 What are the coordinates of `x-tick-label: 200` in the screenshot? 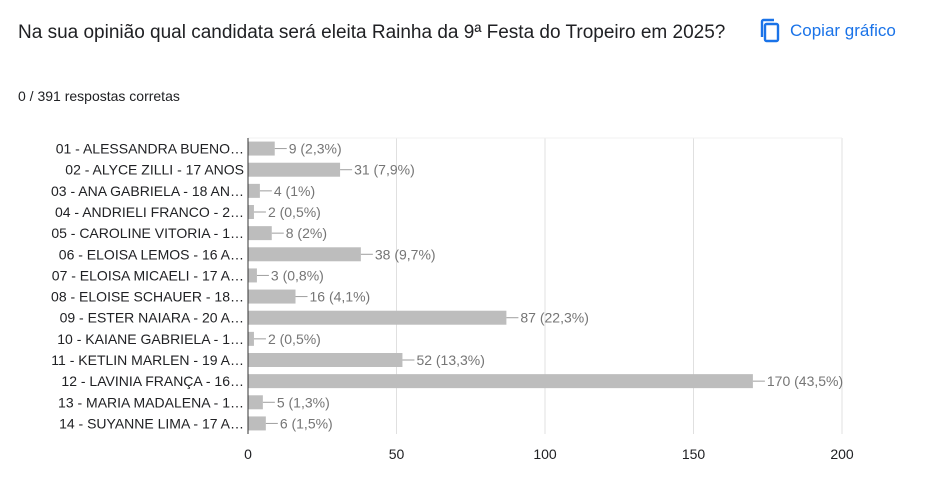 It's located at (842, 454).